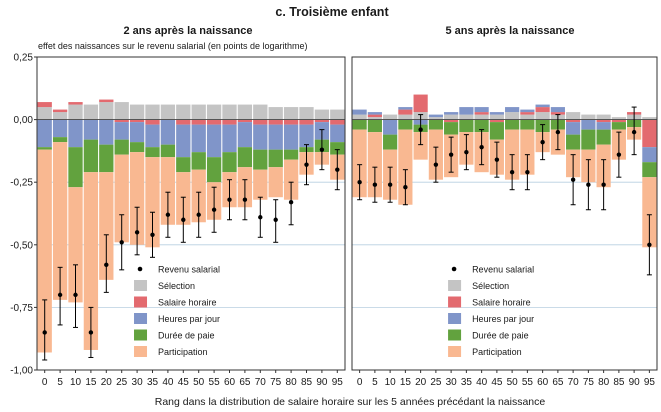 Image resolution: width=661 pixels, height=412 pixels. What do you see at coordinates (635, 382) in the screenshot?
I see `x-tick-label: 90` at bounding box center [635, 382].